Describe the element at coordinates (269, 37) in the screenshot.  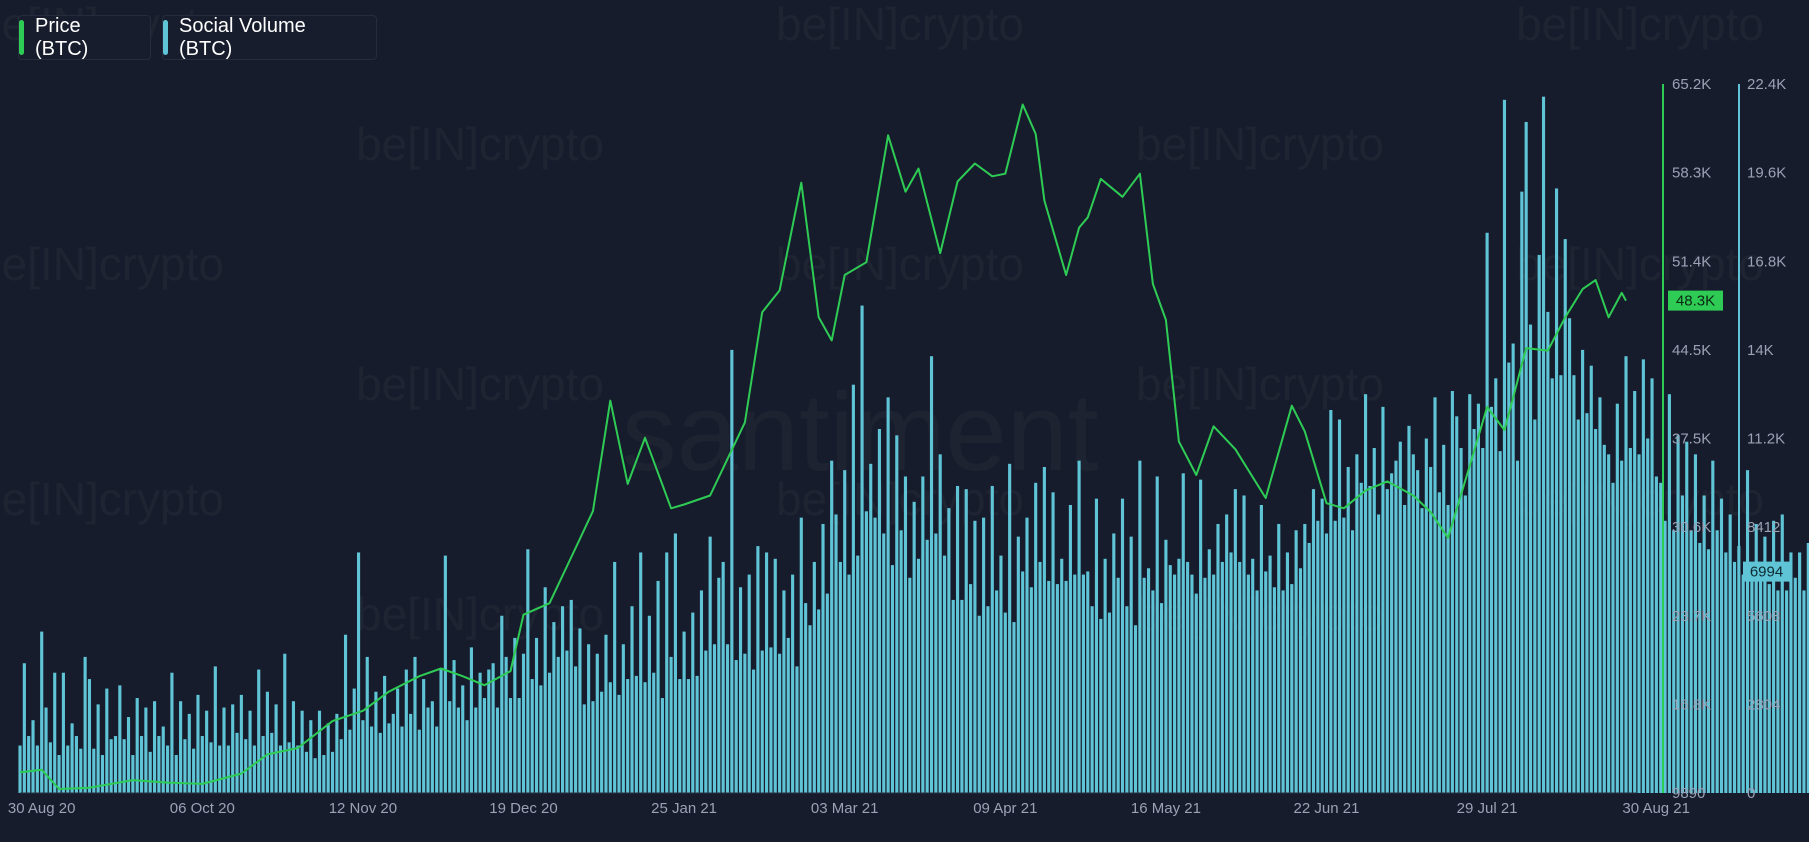
I see `legend-social-volume: Social Volume (BTC)` at that location.